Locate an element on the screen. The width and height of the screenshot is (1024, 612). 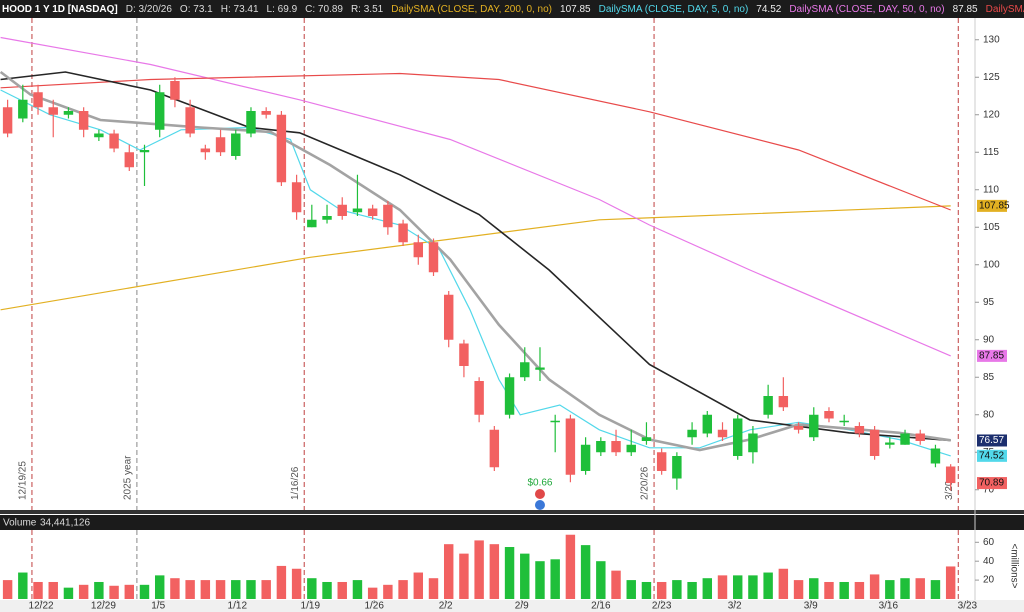
x-tick-label: 12/22 is located at coordinates (41, 606).